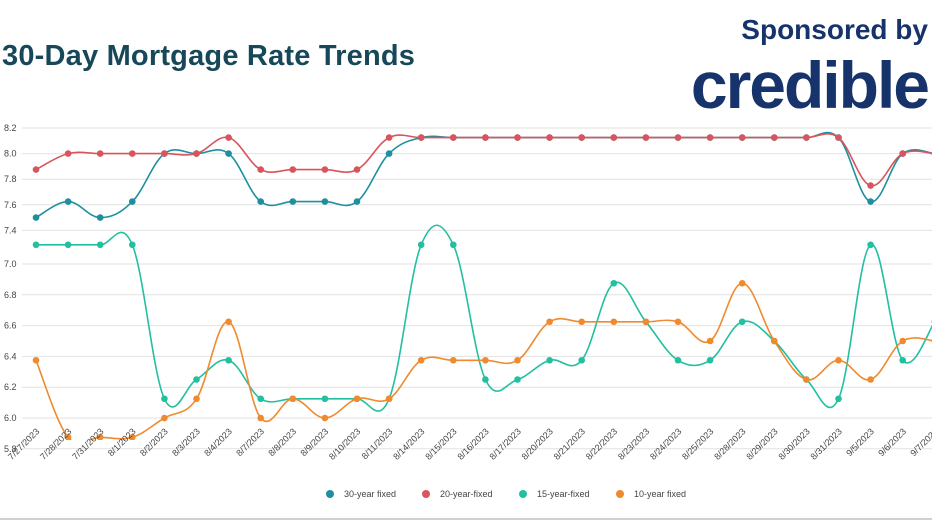 This screenshot has width=932, height=524. I want to click on y-tick-label: 7.0, so click(10, 264).